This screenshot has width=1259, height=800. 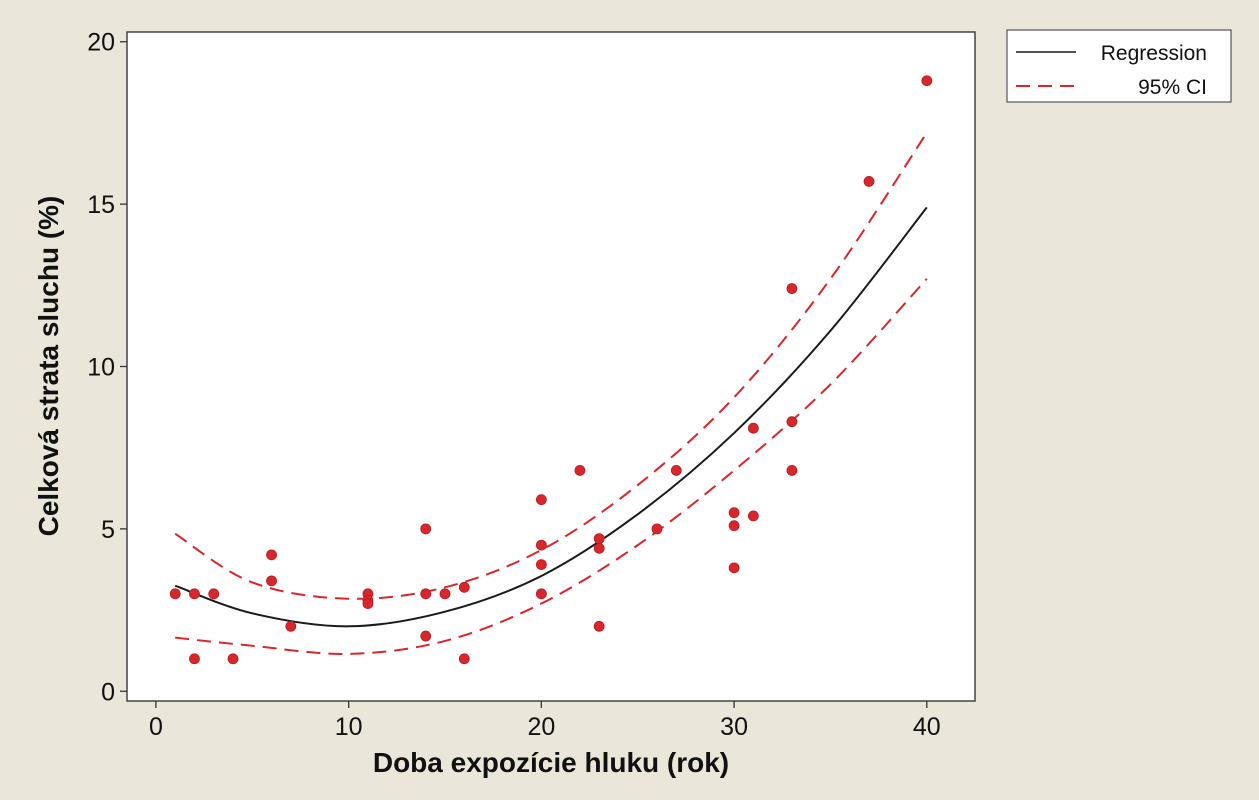 What do you see at coordinates (101, 205) in the screenshot?
I see `y-tick-label: 15` at bounding box center [101, 205].